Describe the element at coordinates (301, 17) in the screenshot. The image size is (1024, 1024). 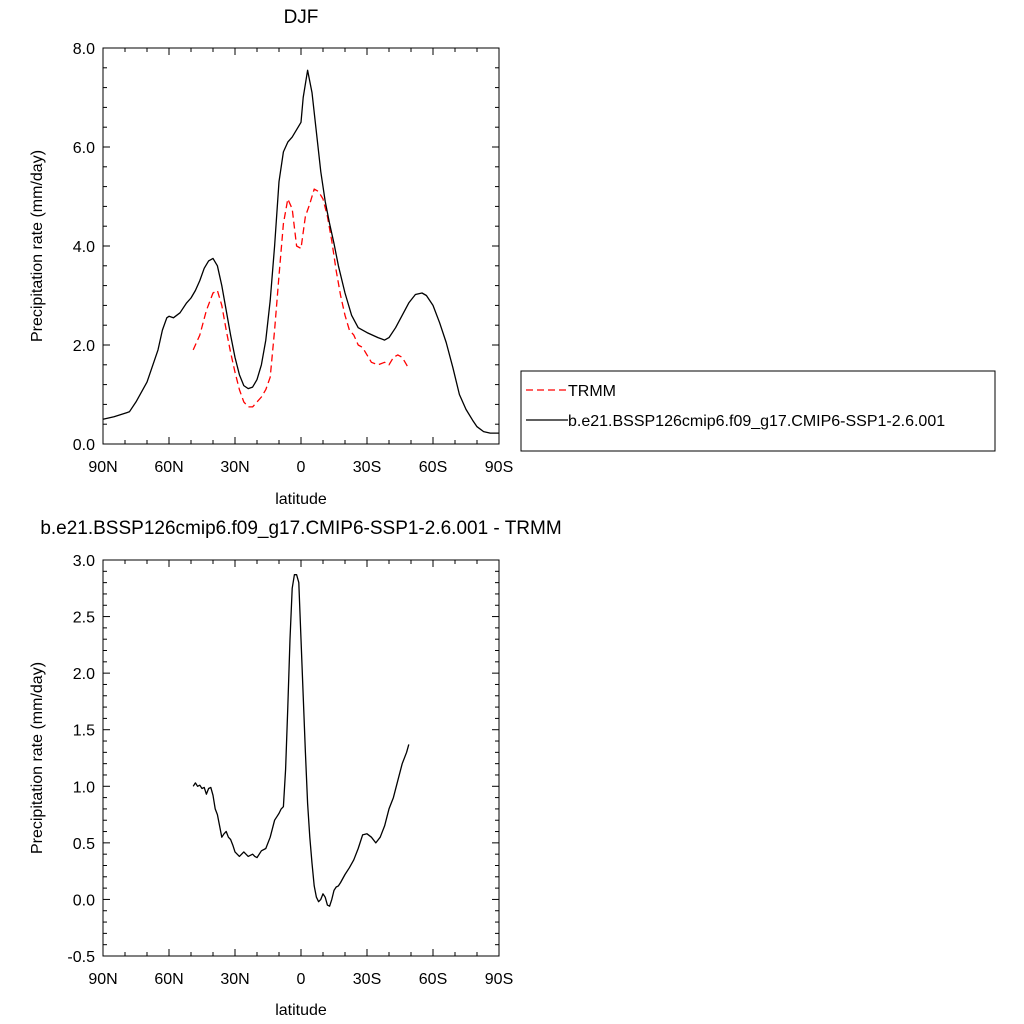
I see `chart-title: DJF` at that location.